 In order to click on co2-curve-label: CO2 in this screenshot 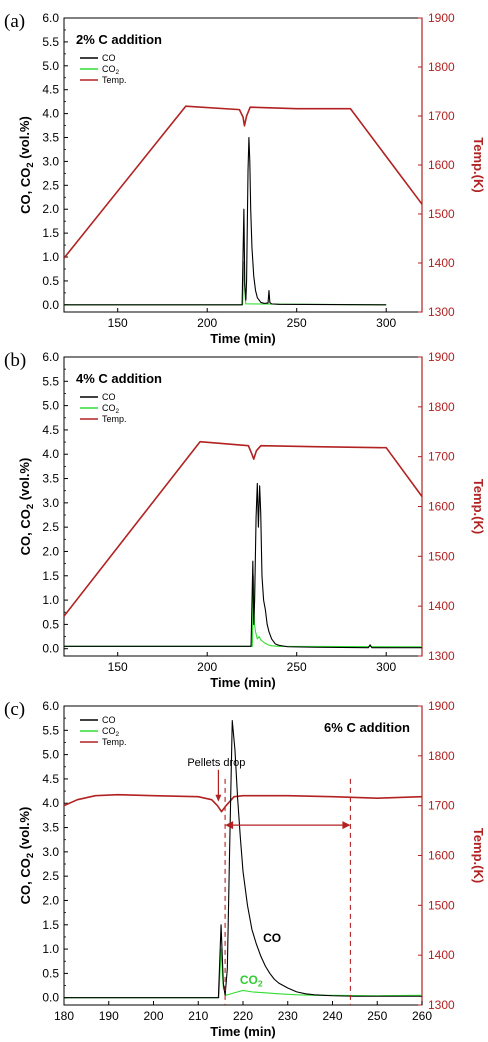, I will do `click(251, 981)`.